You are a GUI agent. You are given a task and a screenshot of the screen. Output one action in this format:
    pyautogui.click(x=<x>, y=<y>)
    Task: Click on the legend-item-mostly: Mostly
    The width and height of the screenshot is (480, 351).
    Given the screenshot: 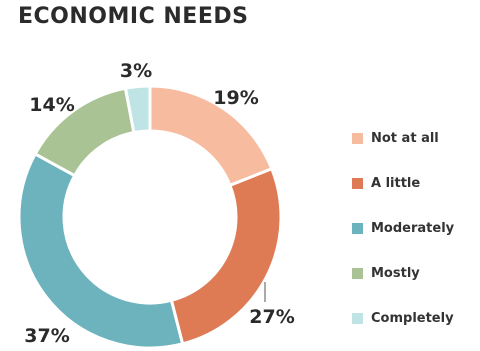 What is the action you would take?
    pyautogui.click(x=415, y=273)
    